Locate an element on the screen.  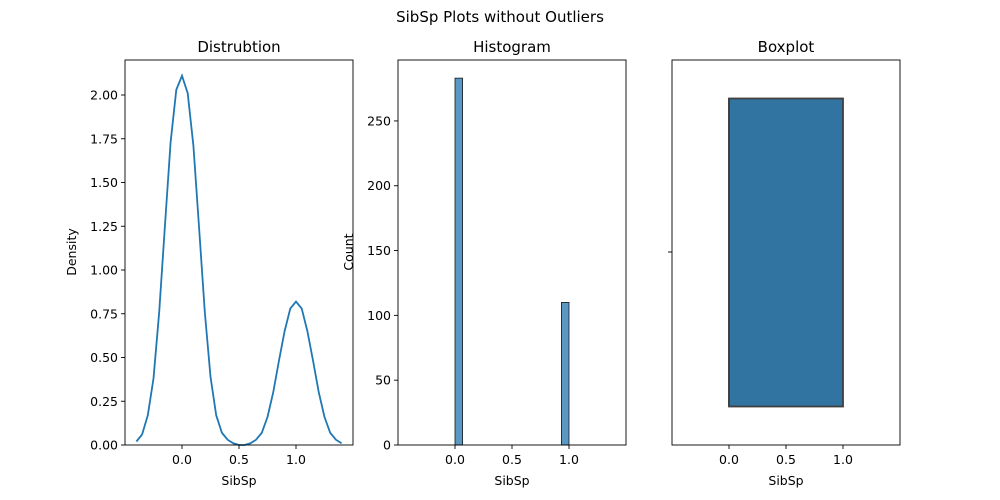
density-xtick-label: 0.0 is located at coordinates (182, 459).